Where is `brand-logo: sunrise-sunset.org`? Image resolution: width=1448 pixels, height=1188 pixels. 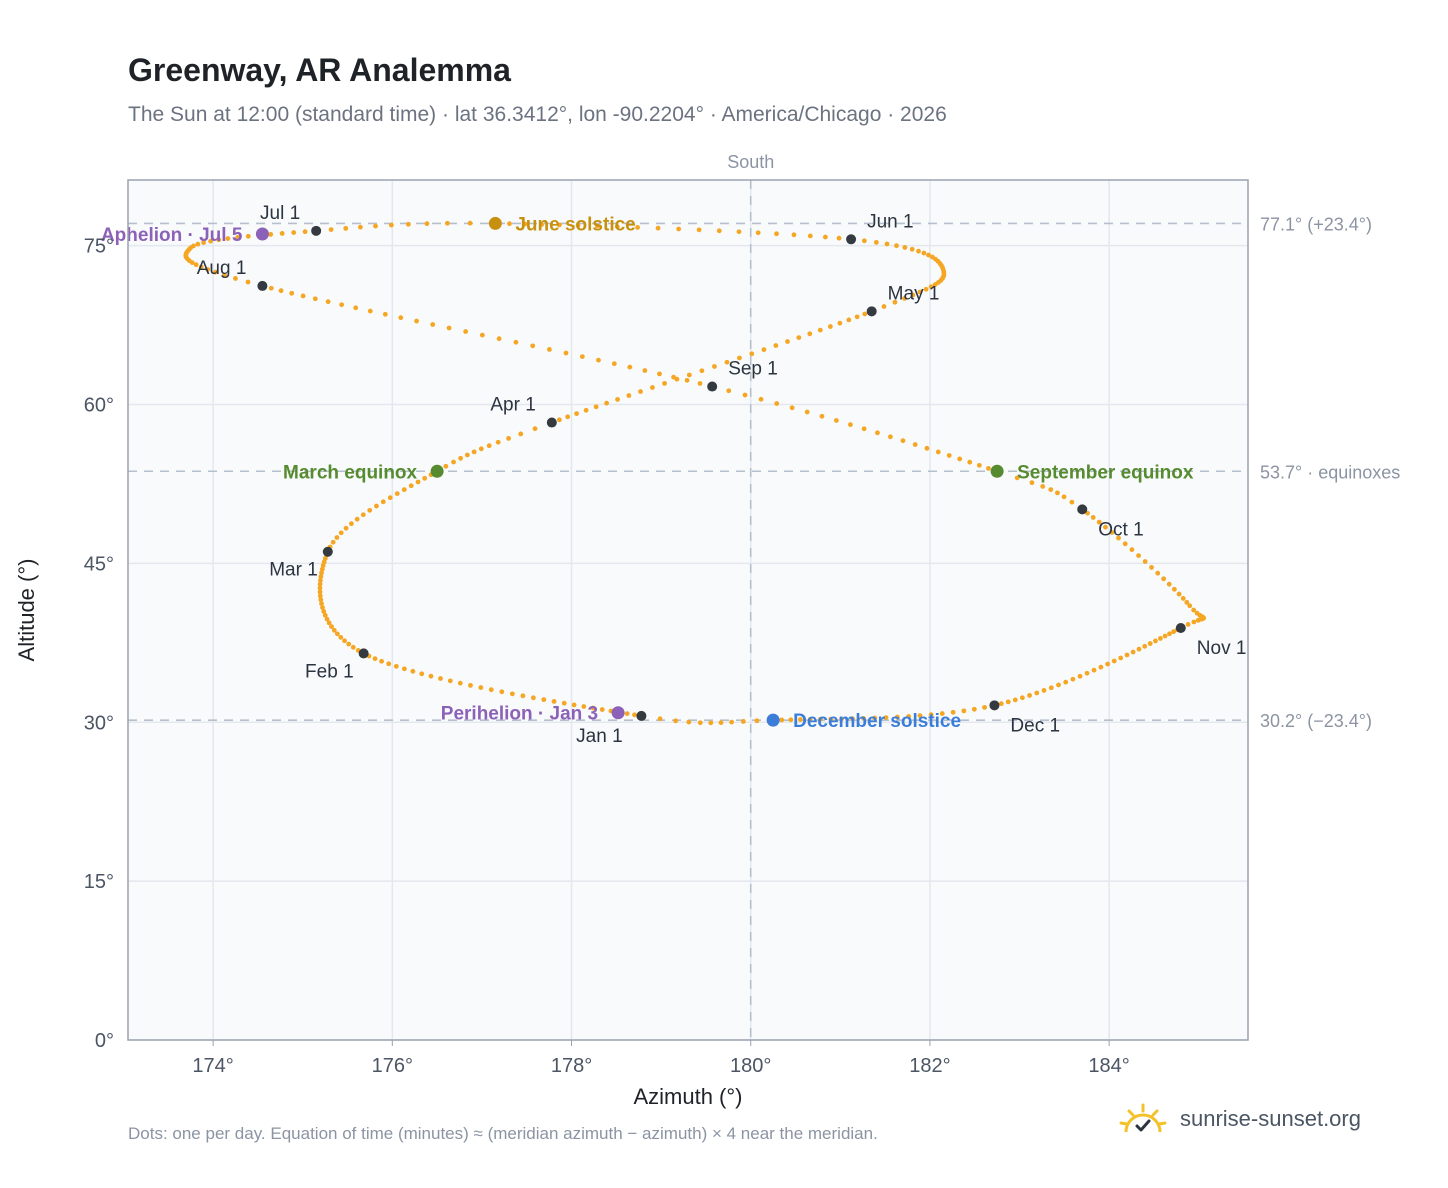 brand-logo: sunrise-sunset.org is located at coordinates (1239, 1119).